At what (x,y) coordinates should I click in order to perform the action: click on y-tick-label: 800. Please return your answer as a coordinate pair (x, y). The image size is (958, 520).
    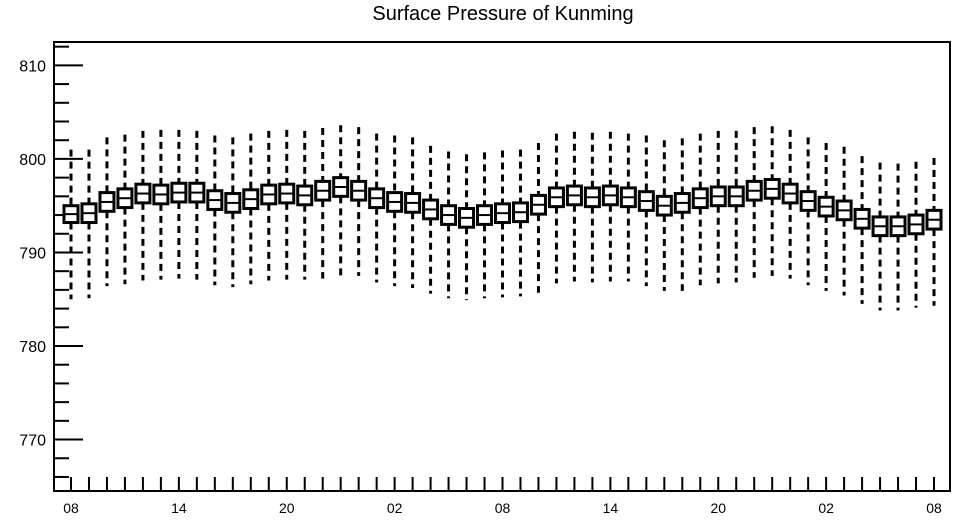
    Looking at the image, I should click on (32, 160).